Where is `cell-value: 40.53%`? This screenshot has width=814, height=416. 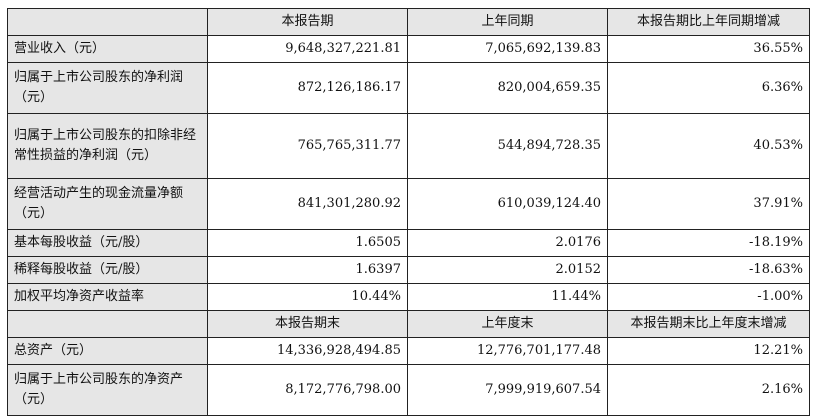
cell-value: 40.53% is located at coordinates (708, 146).